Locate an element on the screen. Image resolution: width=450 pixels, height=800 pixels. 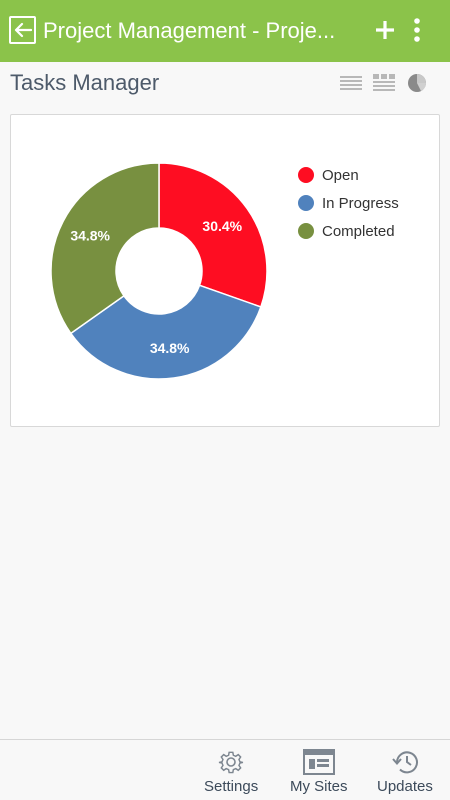
nav-my-sites-label: My Sites is located at coordinates (319, 786).